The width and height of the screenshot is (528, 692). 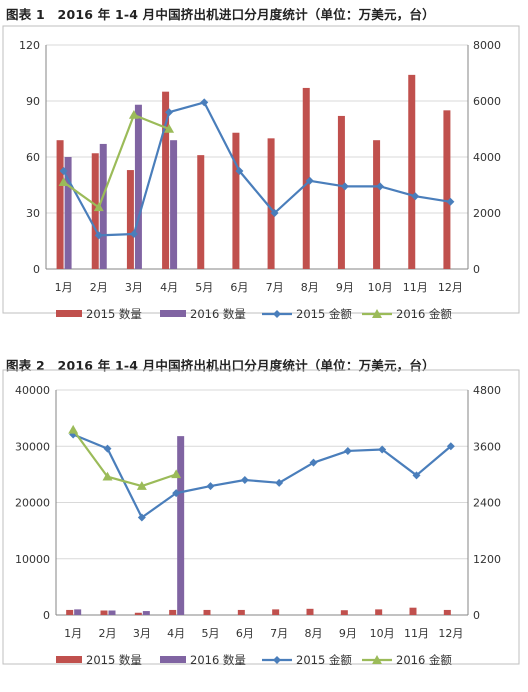 I want to click on y-tick-label: 0, so click(x=46, y=615).